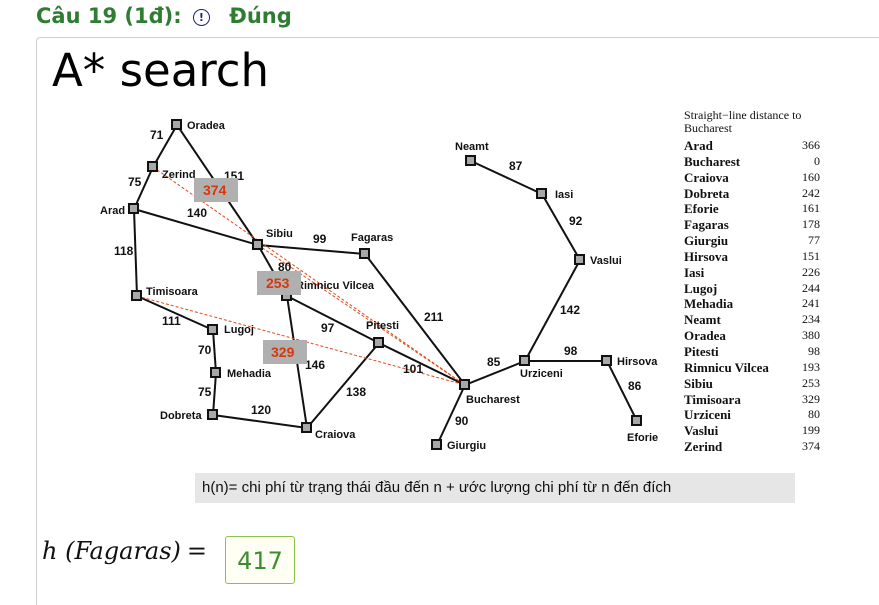 This screenshot has width=879, height=605. Describe the element at coordinates (703, 447) in the screenshot. I see `city-name: Zerind` at that location.